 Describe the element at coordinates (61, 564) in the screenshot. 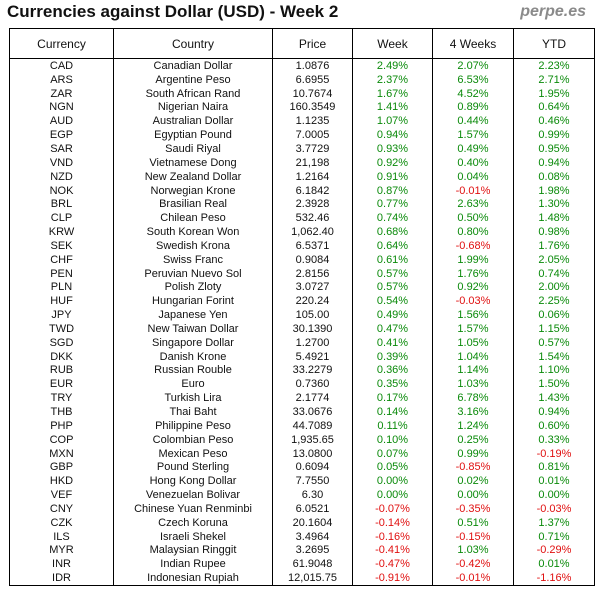

I see `cell-currency: INR` at that location.